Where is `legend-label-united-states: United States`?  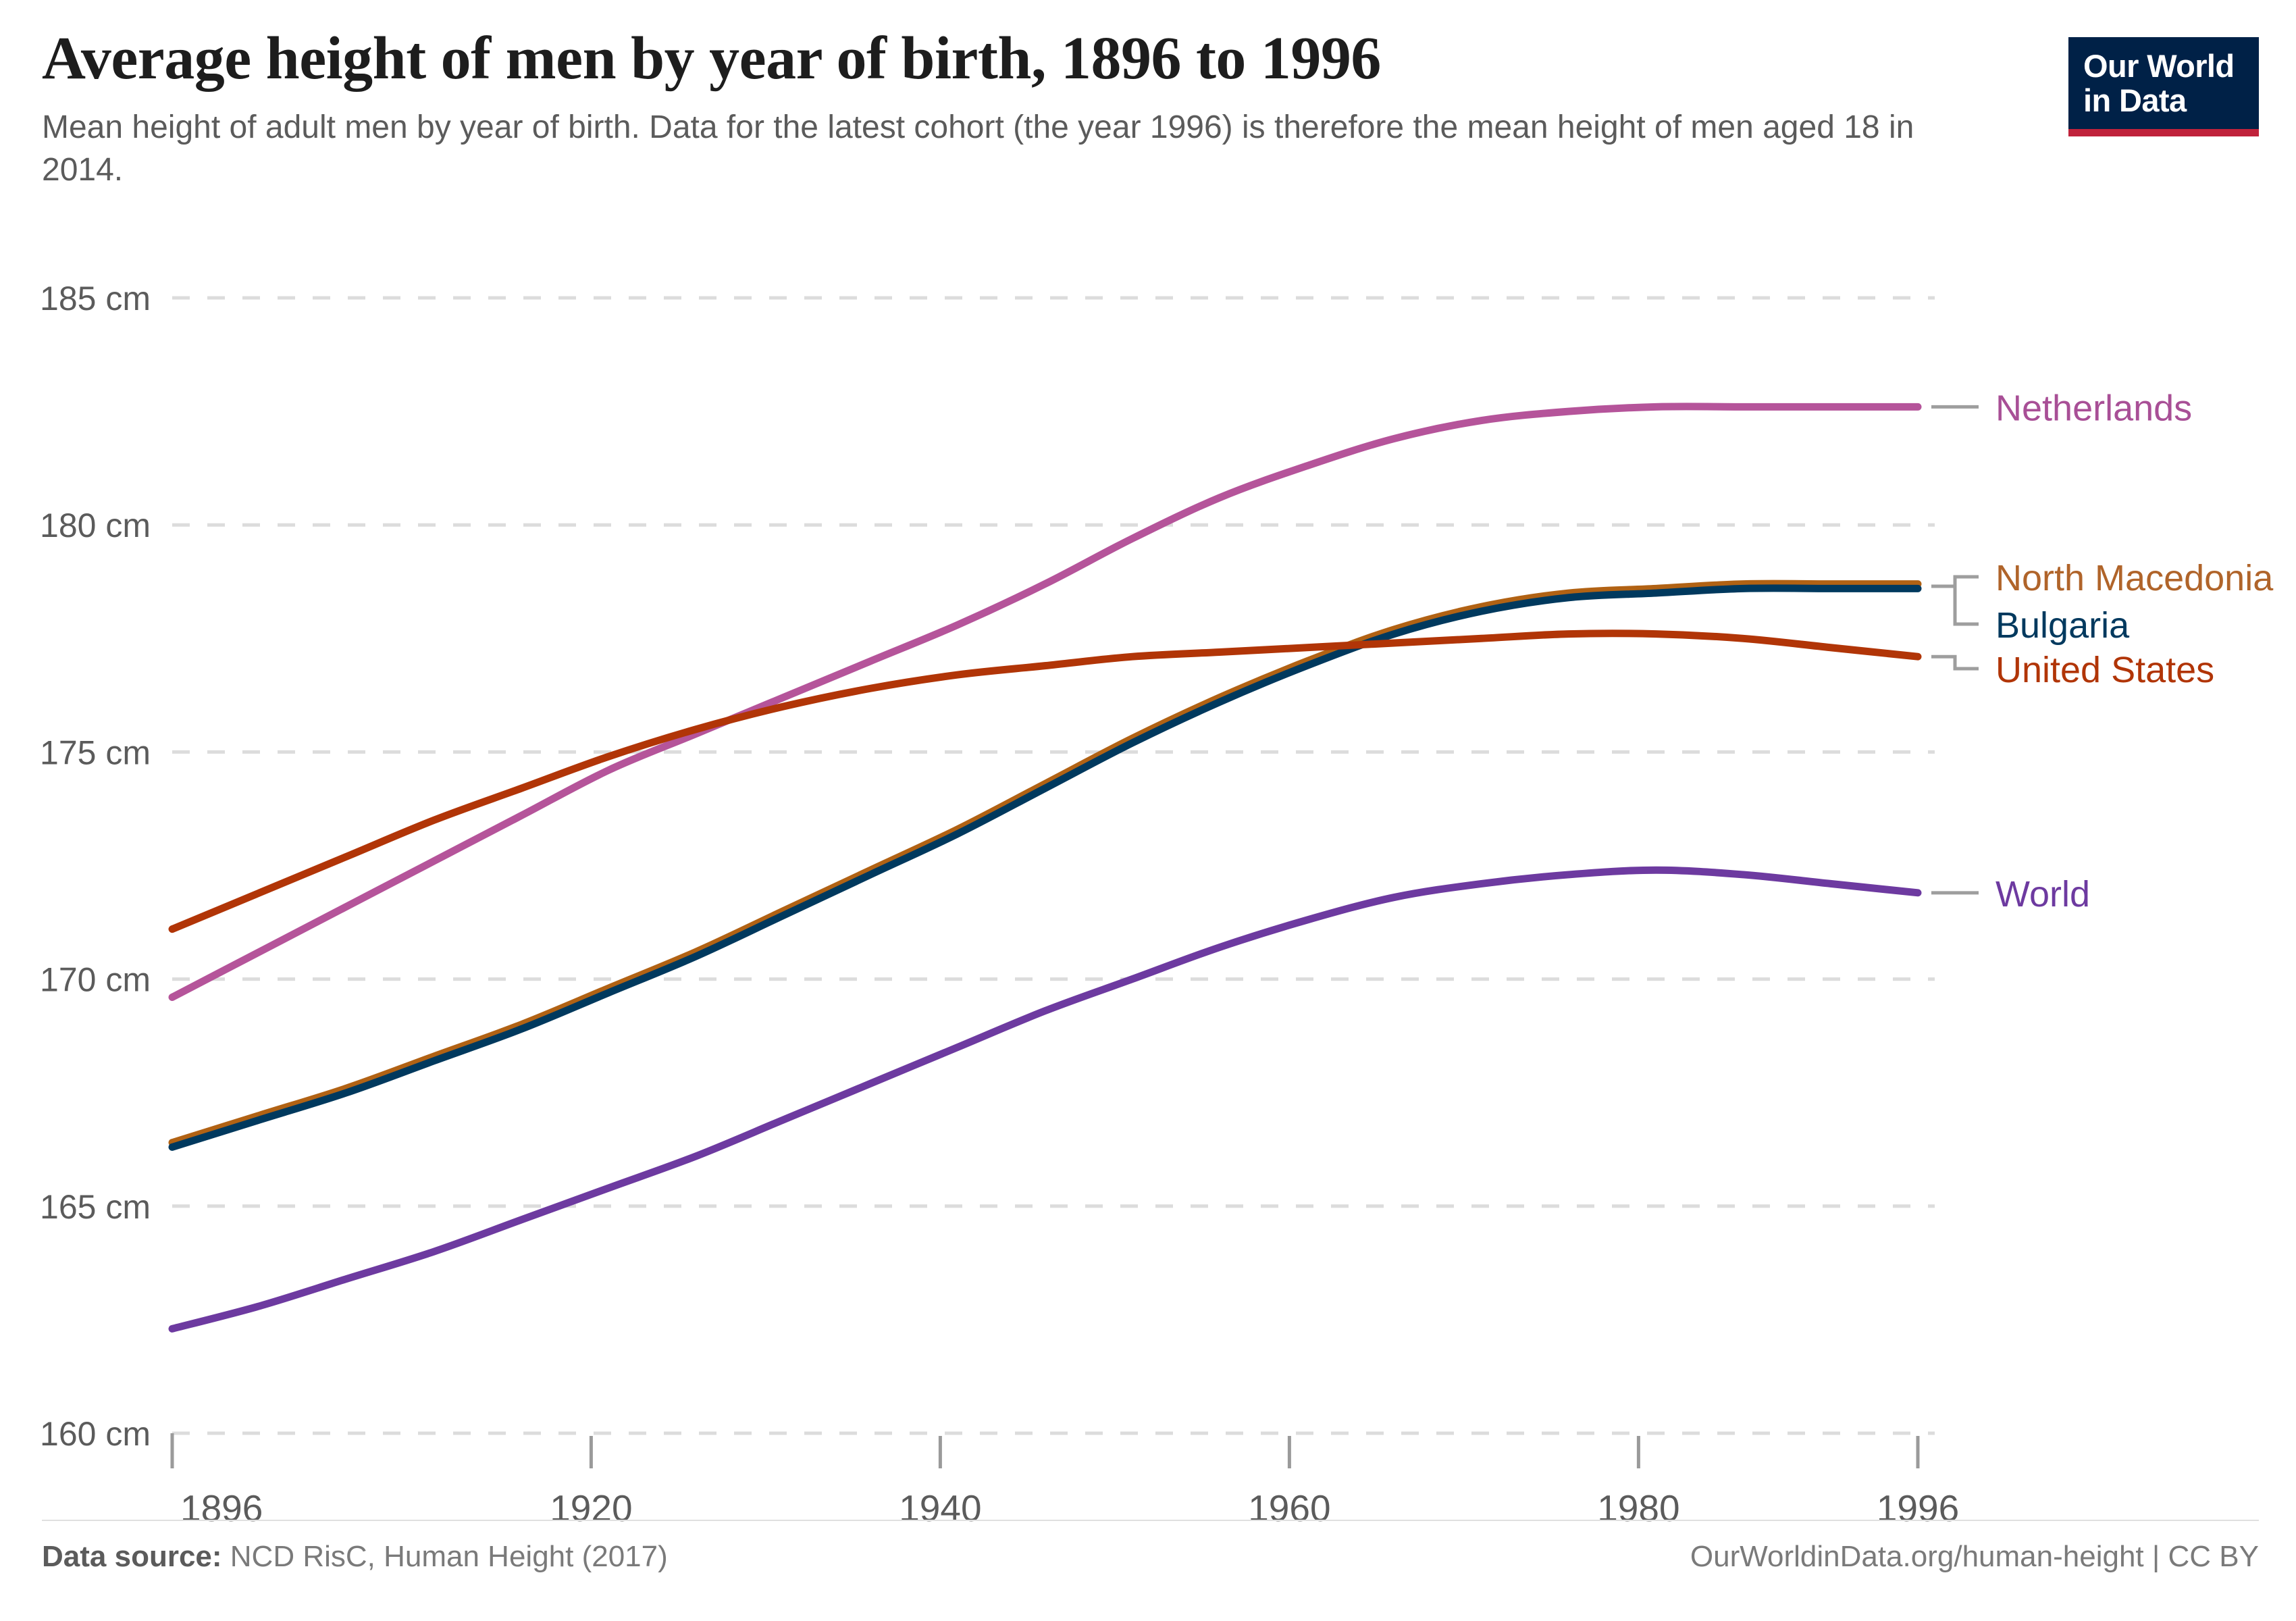
legend-label-united-states: United States is located at coordinates (2104, 670).